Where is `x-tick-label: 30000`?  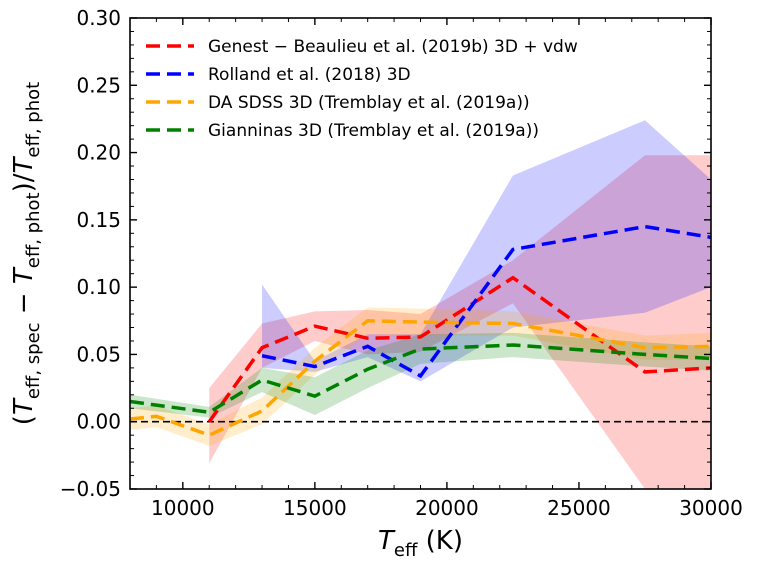 x-tick-label: 30000 is located at coordinates (711, 508).